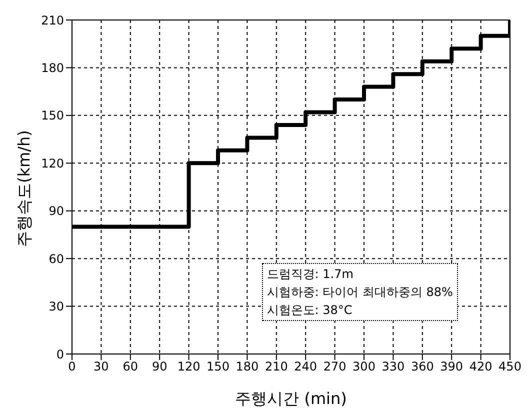  What do you see at coordinates (359, 293) in the screenshot?
I see `annotation: 시험하중: 타이어 최대하중의 88%` at bounding box center [359, 293].